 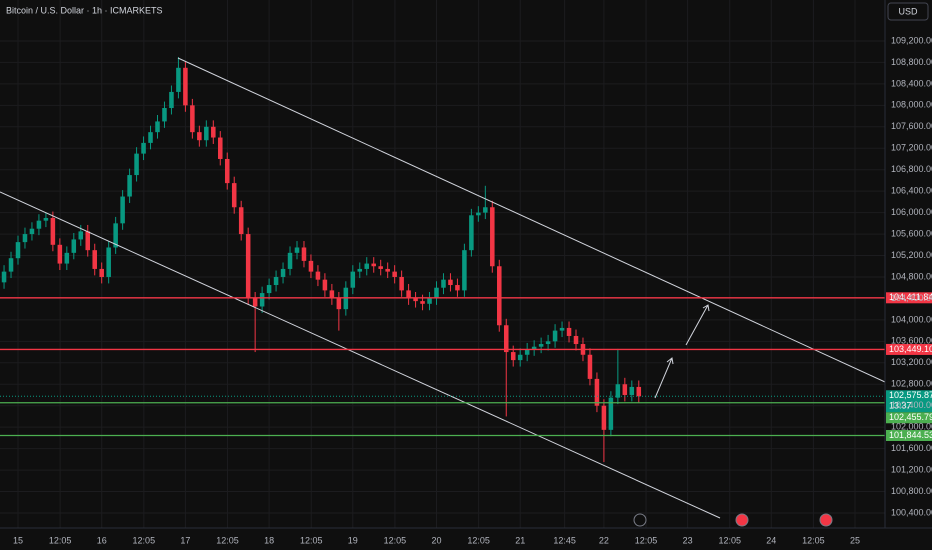 What do you see at coordinates (18, 540) in the screenshot?
I see `x-tick-label: 15` at bounding box center [18, 540].